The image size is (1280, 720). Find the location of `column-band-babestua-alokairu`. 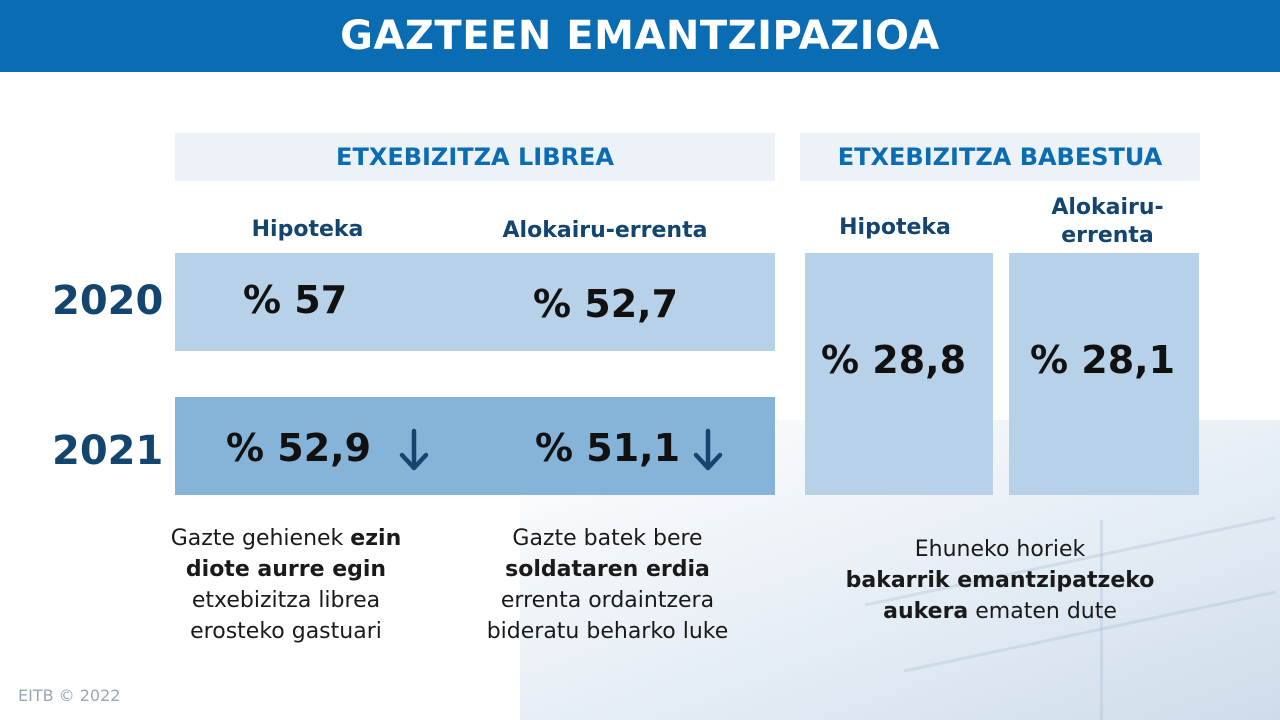

column-band-babestua-alokairu is located at coordinates (1104, 374).